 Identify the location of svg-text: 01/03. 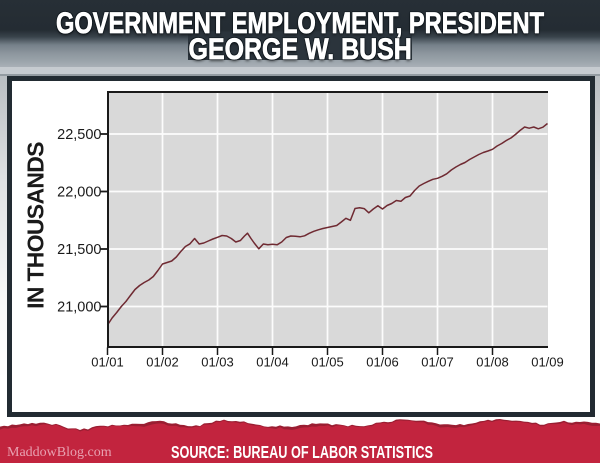
(217, 362).